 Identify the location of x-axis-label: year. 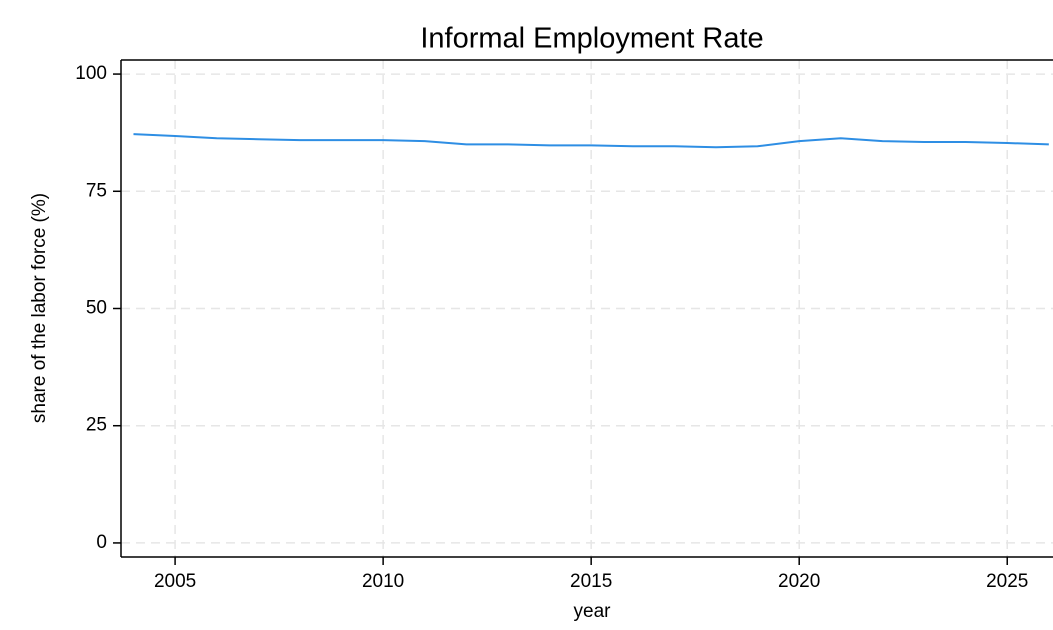
(593, 611).